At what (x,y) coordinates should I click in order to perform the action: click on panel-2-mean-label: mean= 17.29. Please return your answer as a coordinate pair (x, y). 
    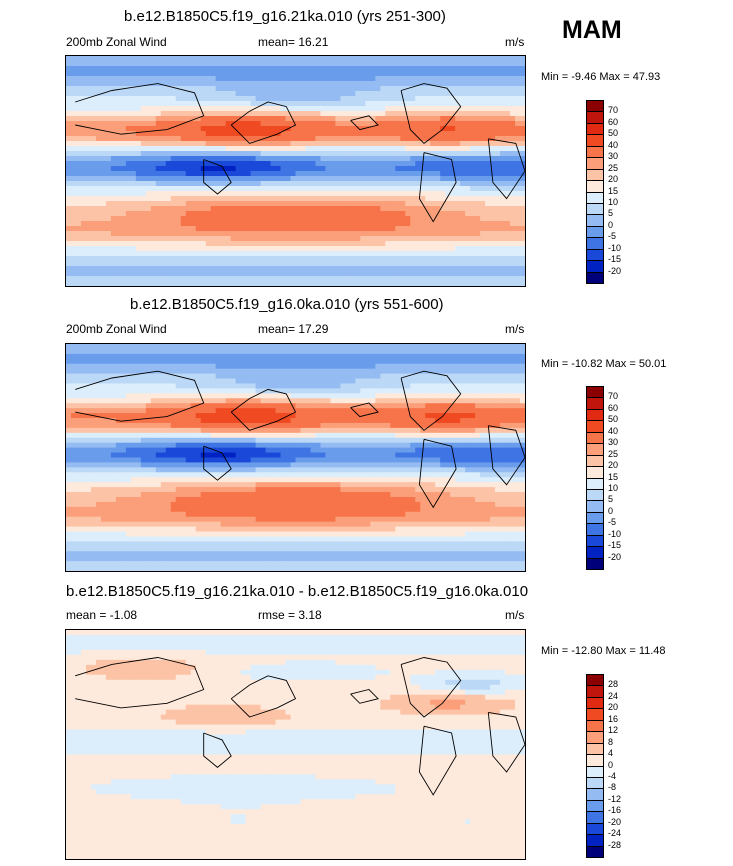
    Looking at the image, I should click on (293, 329).